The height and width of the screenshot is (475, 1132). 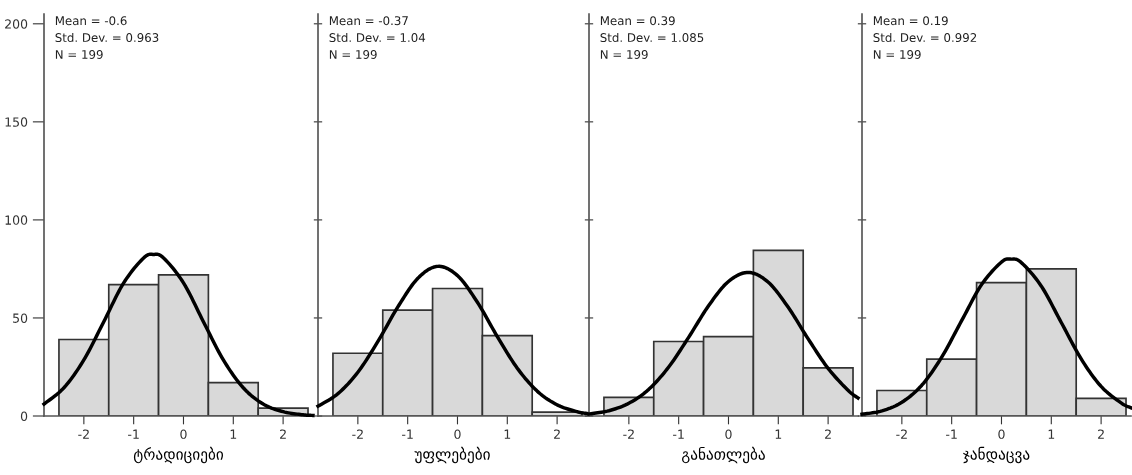 What do you see at coordinates (107, 37) in the screenshot?
I see `annotation: Std. Dev. = 0.963` at bounding box center [107, 37].